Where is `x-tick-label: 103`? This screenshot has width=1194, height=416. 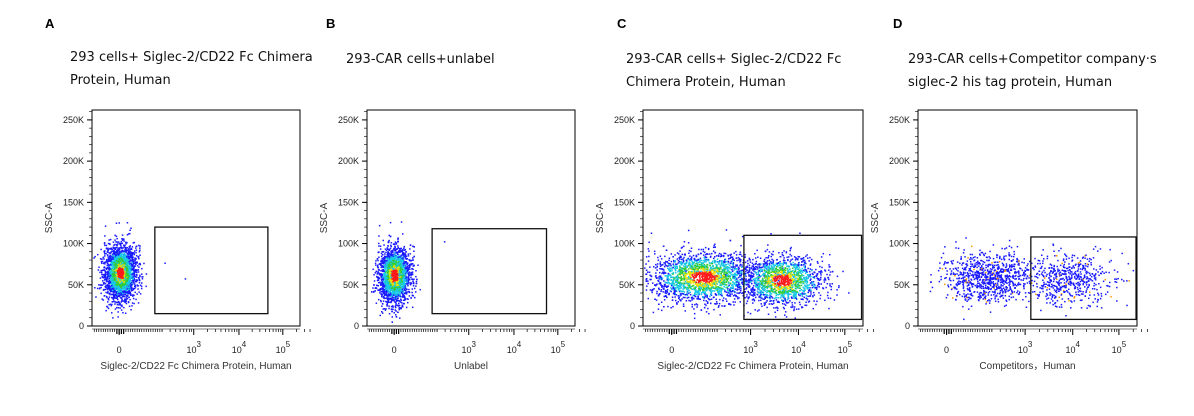 x-tick-label: 103 is located at coordinates (194, 347).